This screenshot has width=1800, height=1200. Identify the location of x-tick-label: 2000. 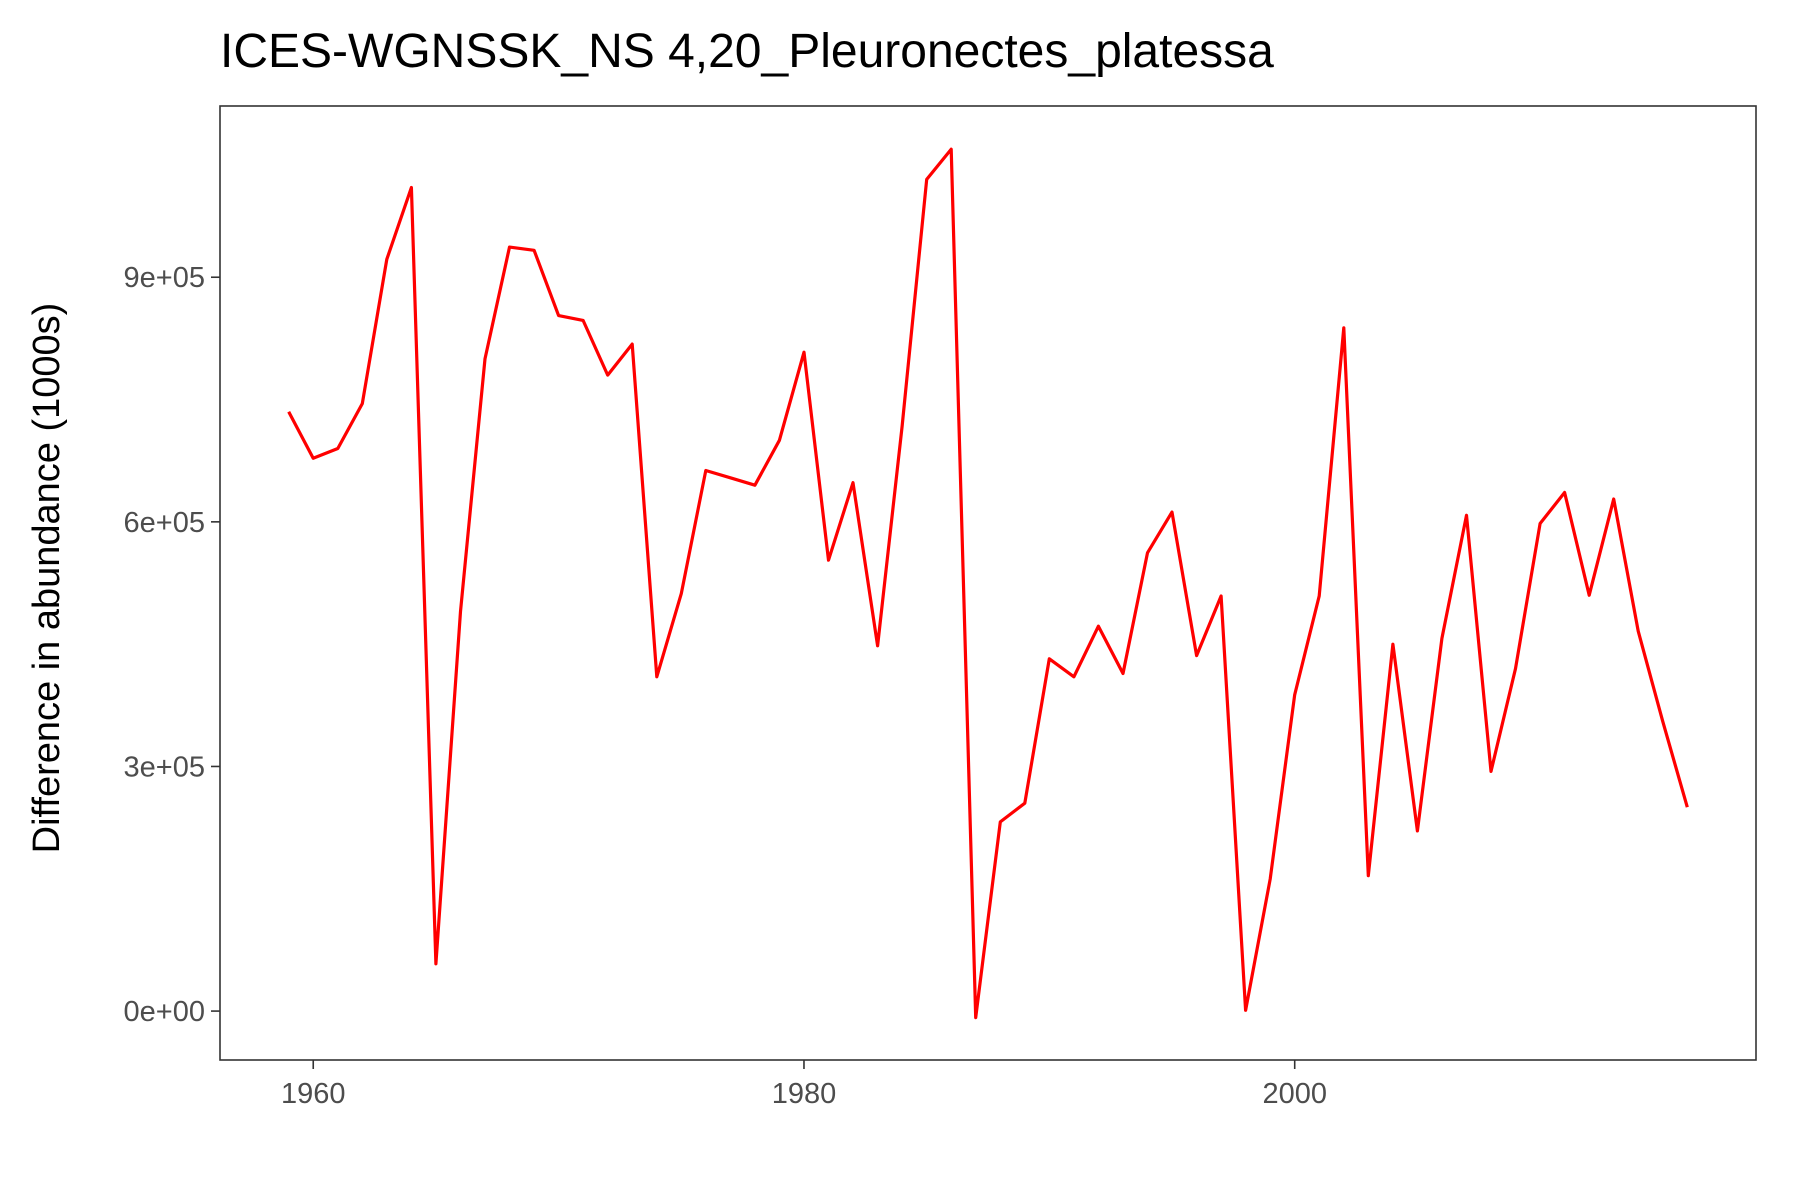
(1294, 1094).